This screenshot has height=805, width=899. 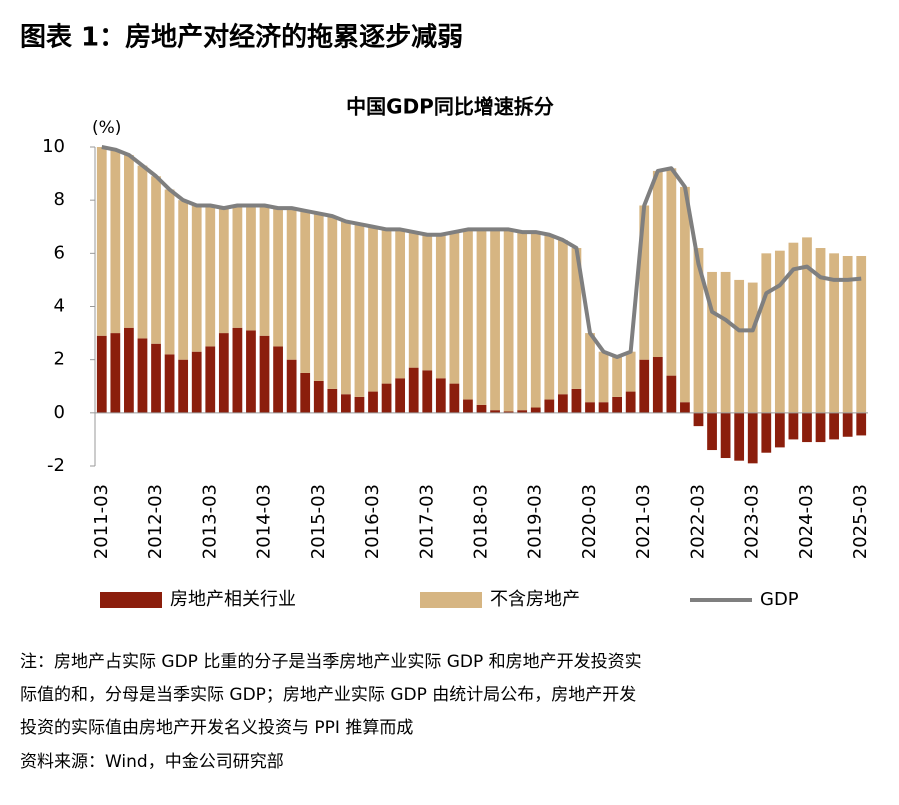 What do you see at coordinates (131, 600) in the screenshot?
I see `legend-swatch` at bounding box center [131, 600].